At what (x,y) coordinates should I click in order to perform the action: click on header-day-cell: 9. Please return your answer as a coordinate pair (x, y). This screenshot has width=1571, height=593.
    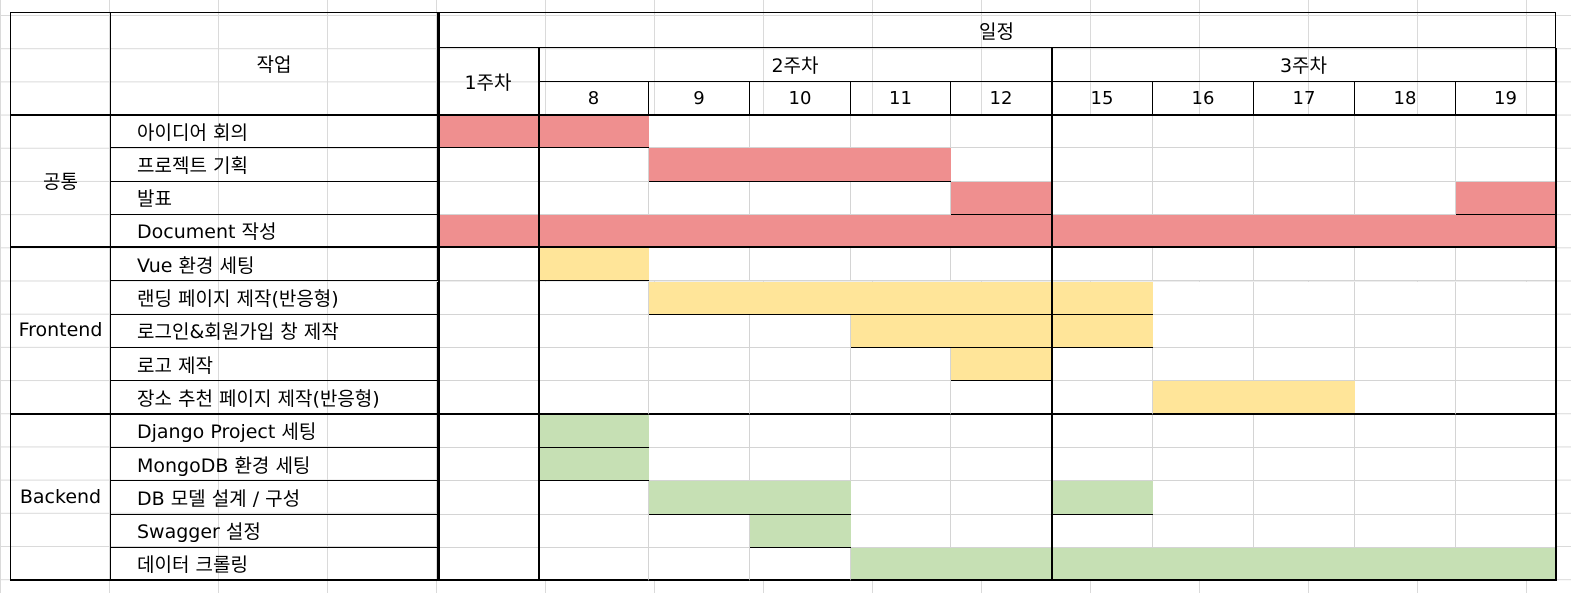
    Looking at the image, I should click on (699, 98).